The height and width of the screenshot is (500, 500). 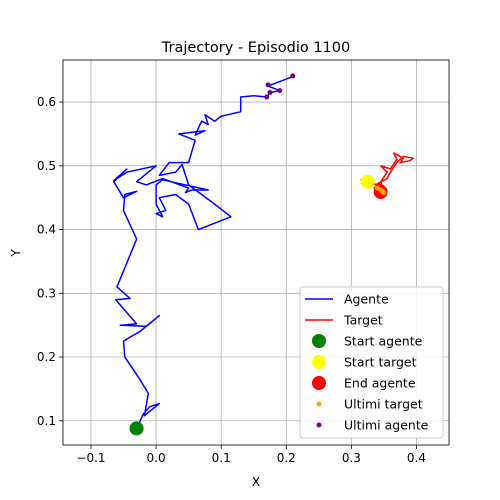 What do you see at coordinates (46, 293) in the screenshot?
I see `y-tick-label: 0.3` at bounding box center [46, 293].